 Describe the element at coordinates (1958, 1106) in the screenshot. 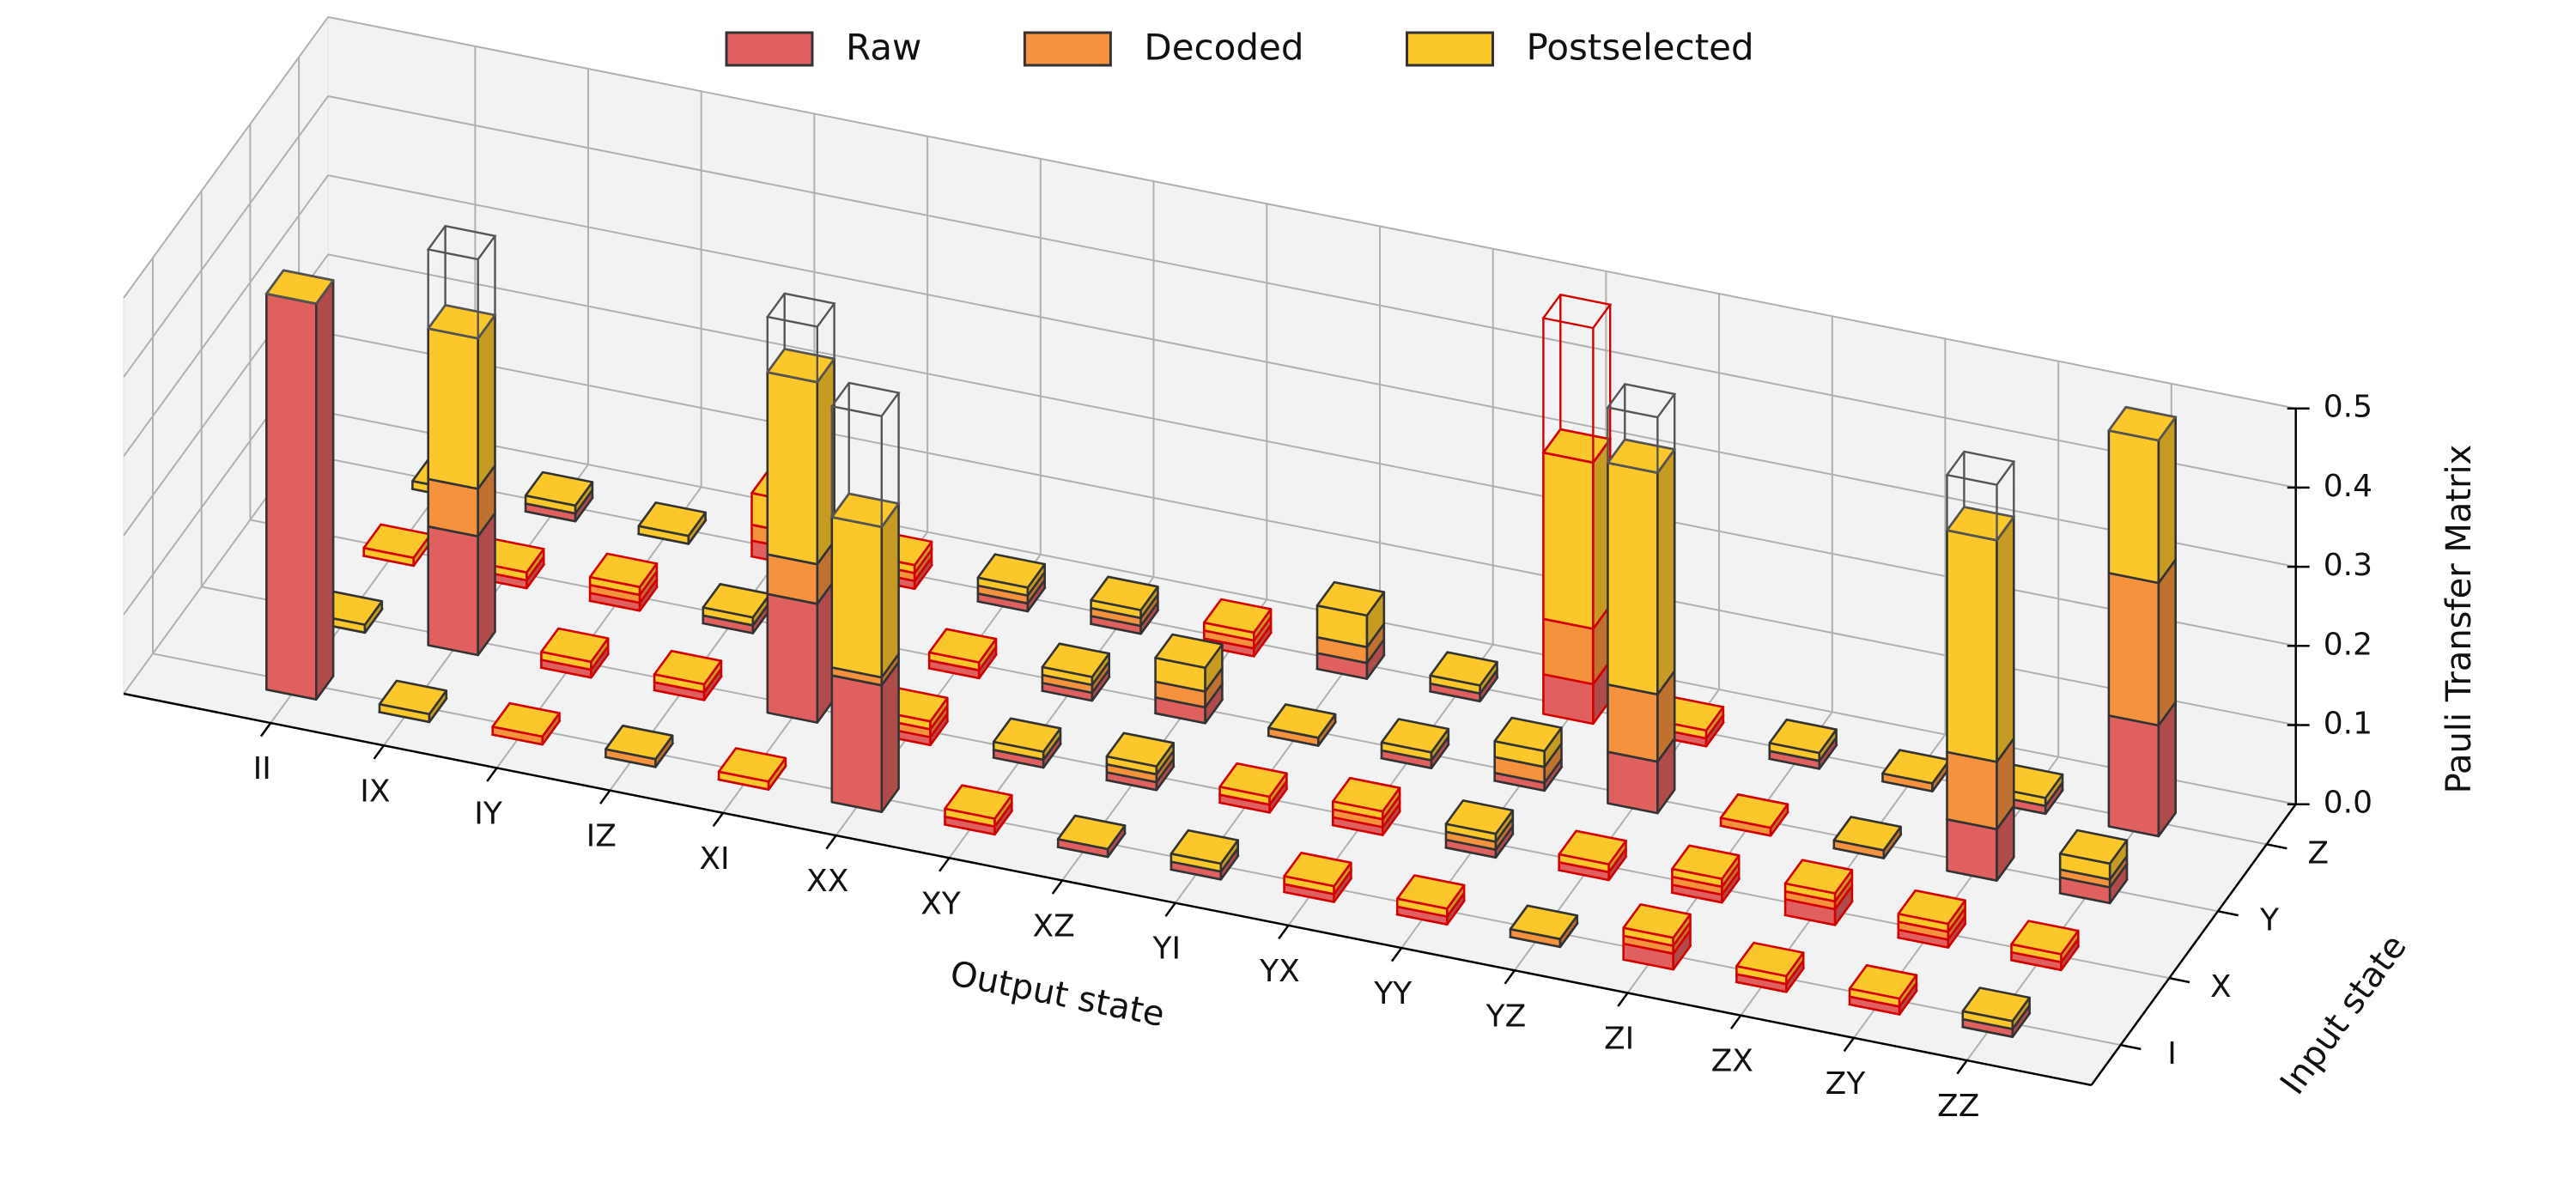

I see `x-tick-label: ZZ` at that location.